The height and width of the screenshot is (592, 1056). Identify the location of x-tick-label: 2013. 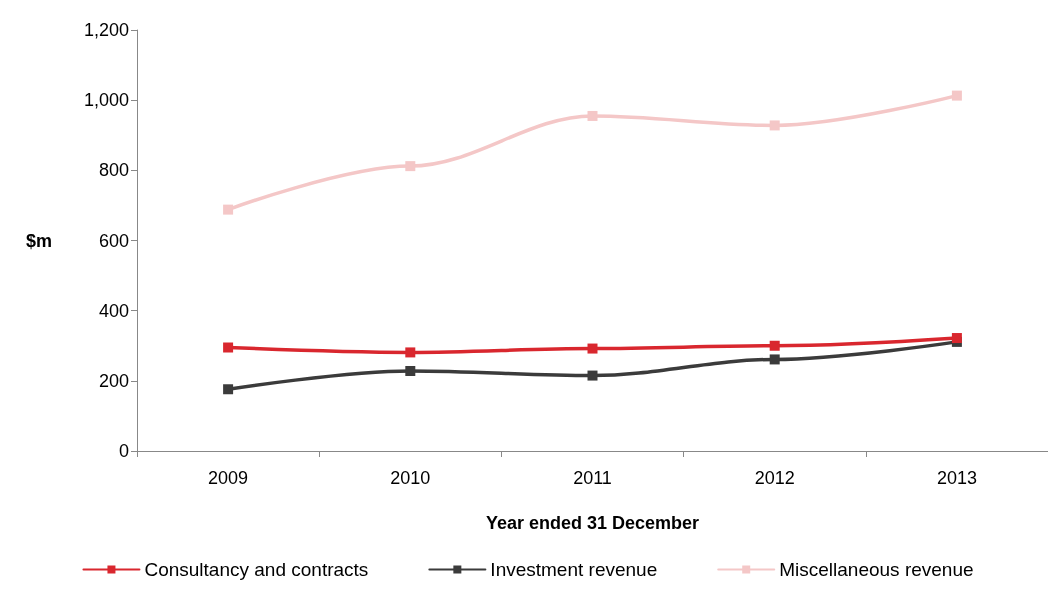
(956, 478).